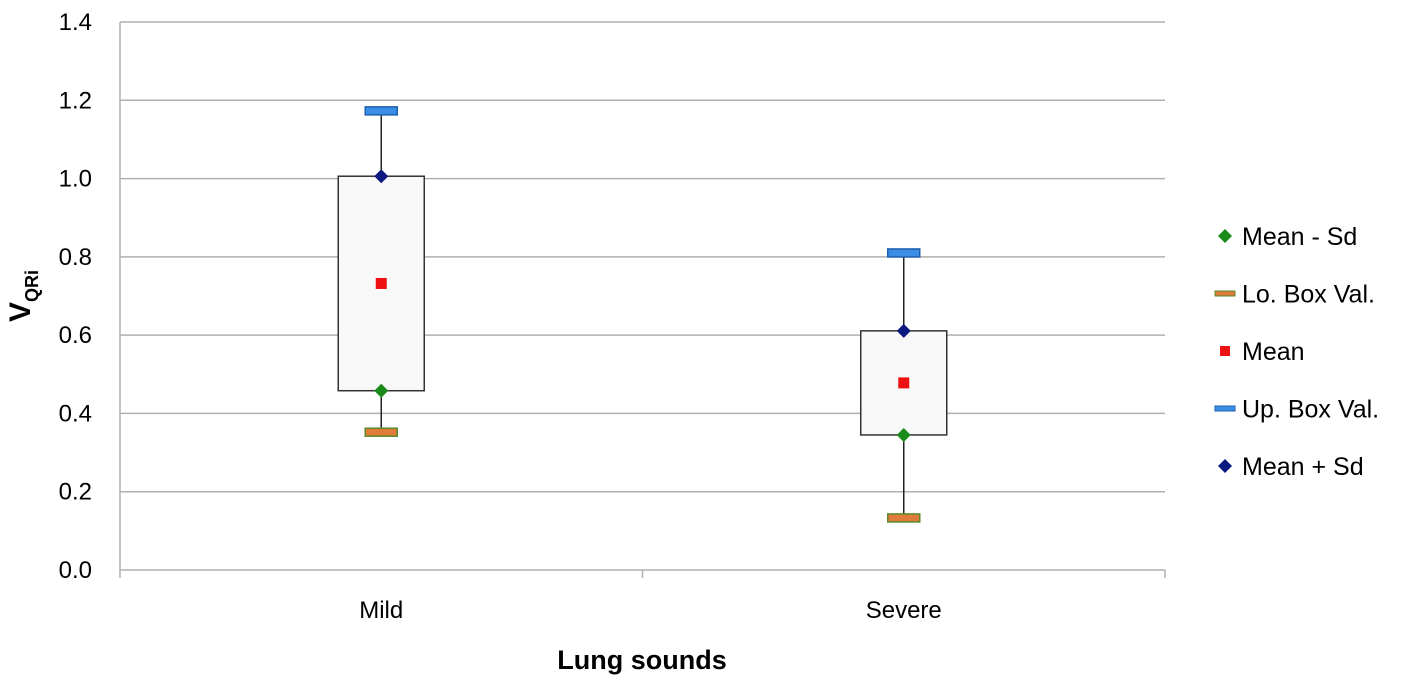  Describe the element at coordinates (75, 413) in the screenshot. I see `y-tick-label: 0.4` at that location.